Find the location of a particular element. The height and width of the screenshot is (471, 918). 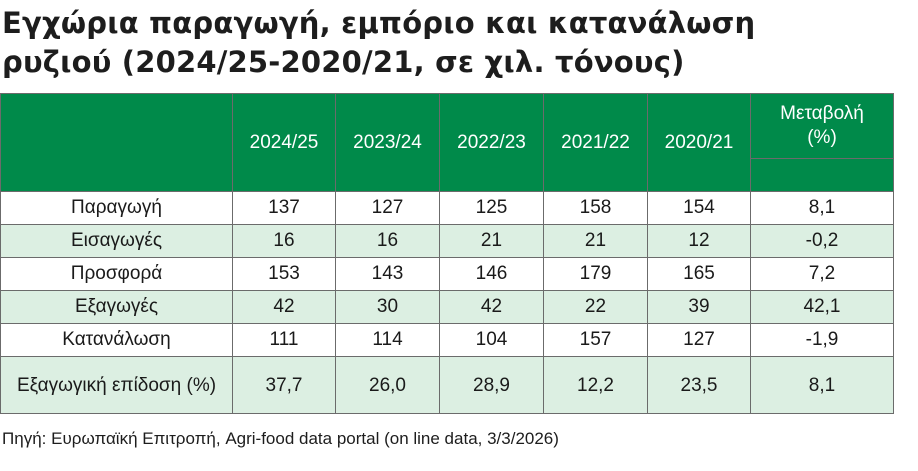

table-cell: 179 is located at coordinates (595, 274).